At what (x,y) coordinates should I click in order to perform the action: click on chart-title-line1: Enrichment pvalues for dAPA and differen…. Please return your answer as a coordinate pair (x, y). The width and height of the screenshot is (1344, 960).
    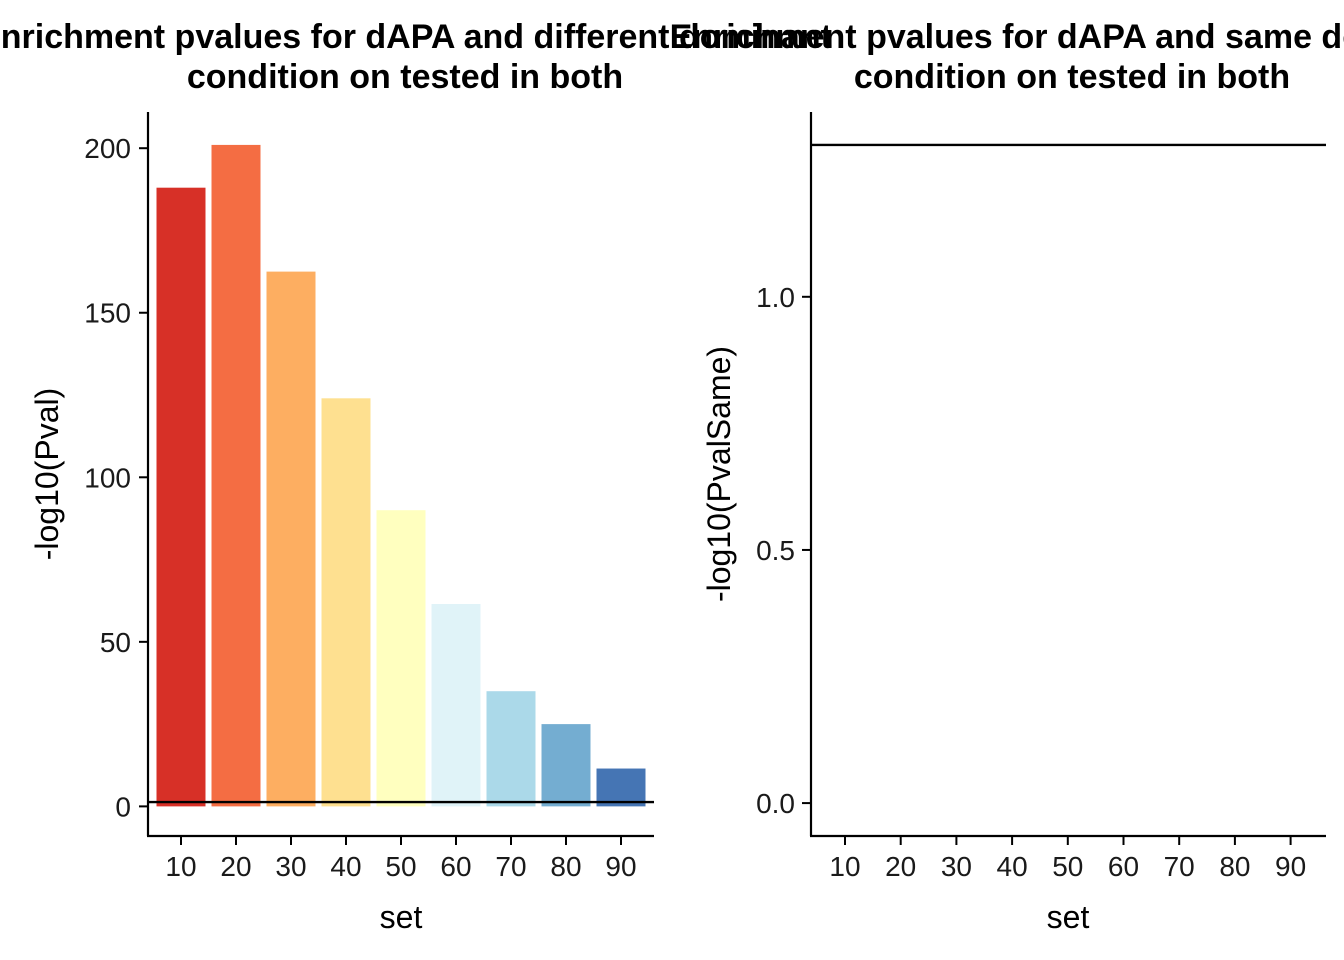
    Looking at the image, I should click on (416, 37).